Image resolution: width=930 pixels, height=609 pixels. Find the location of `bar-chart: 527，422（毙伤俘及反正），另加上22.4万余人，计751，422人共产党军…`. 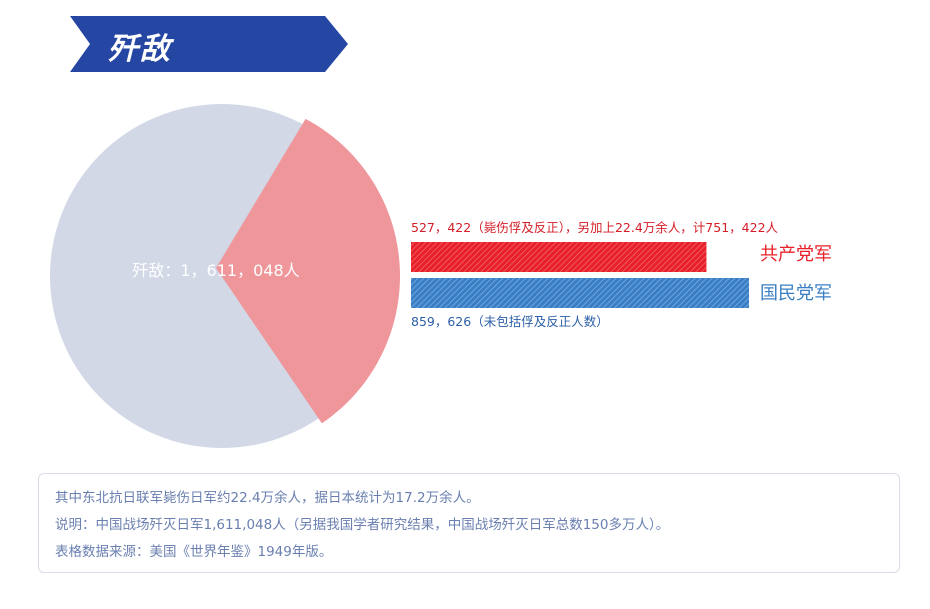

bar-chart: 527，422（毙伤俘及反正），另加上22.4万余人，计751，422人共产党军… is located at coordinates (621, 274).